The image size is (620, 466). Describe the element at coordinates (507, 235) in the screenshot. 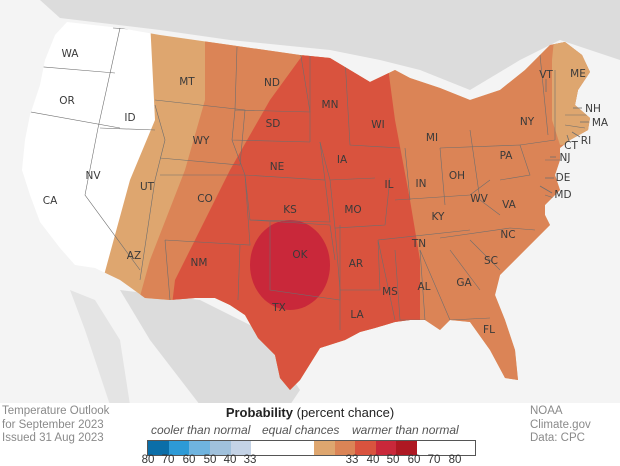

I see `state-label-nc: NC` at that location.